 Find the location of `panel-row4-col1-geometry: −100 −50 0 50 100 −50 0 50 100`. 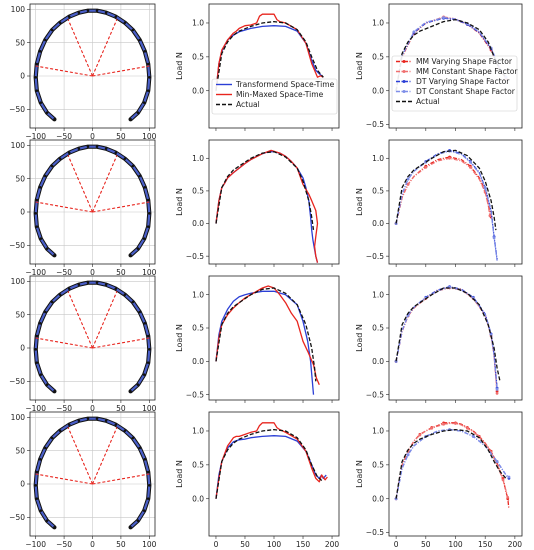

panel-row4-col1-geometry: −100 −50 0 50 100 −50 0 50 100 is located at coordinates (83, 480).